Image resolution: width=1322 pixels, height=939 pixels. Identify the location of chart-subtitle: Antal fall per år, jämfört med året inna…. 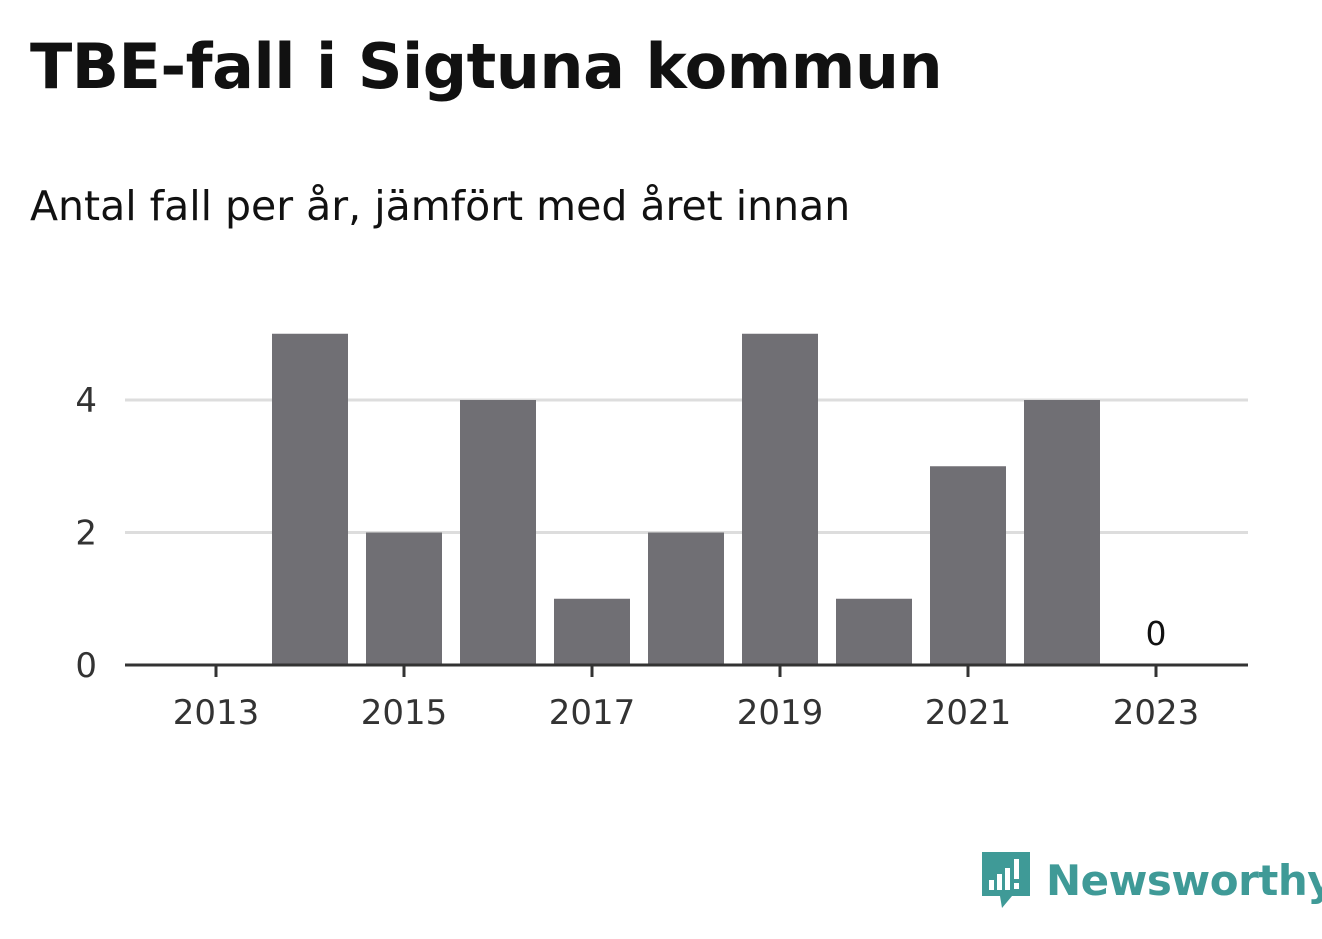
(440, 206).